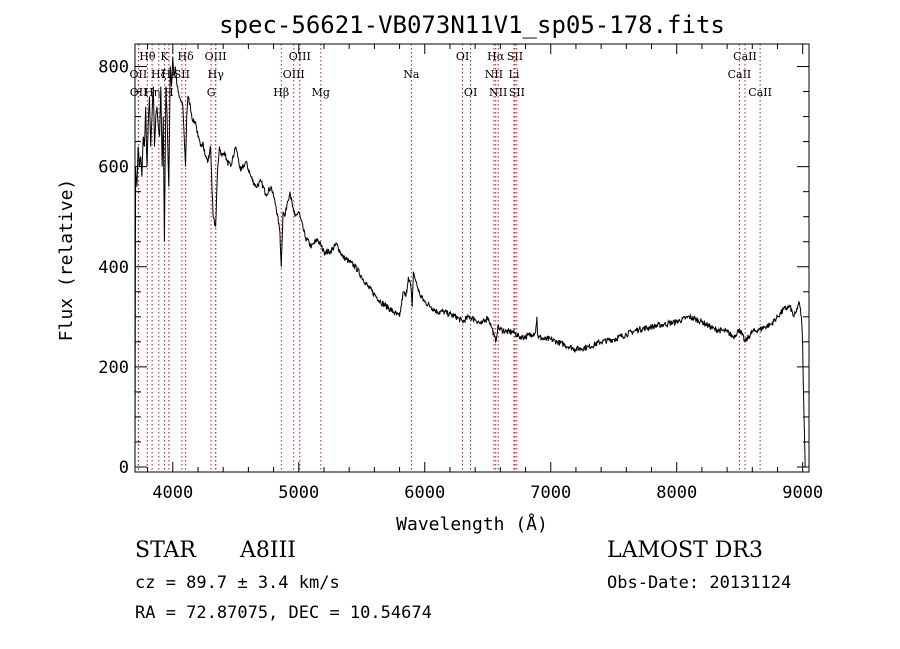 The width and height of the screenshot is (900, 649). What do you see at coordinates (283, 613) in the screenshot?
I see `coordinates: RA = 72.87075, DEC = 10.54674` at bounding box center [283, 613].